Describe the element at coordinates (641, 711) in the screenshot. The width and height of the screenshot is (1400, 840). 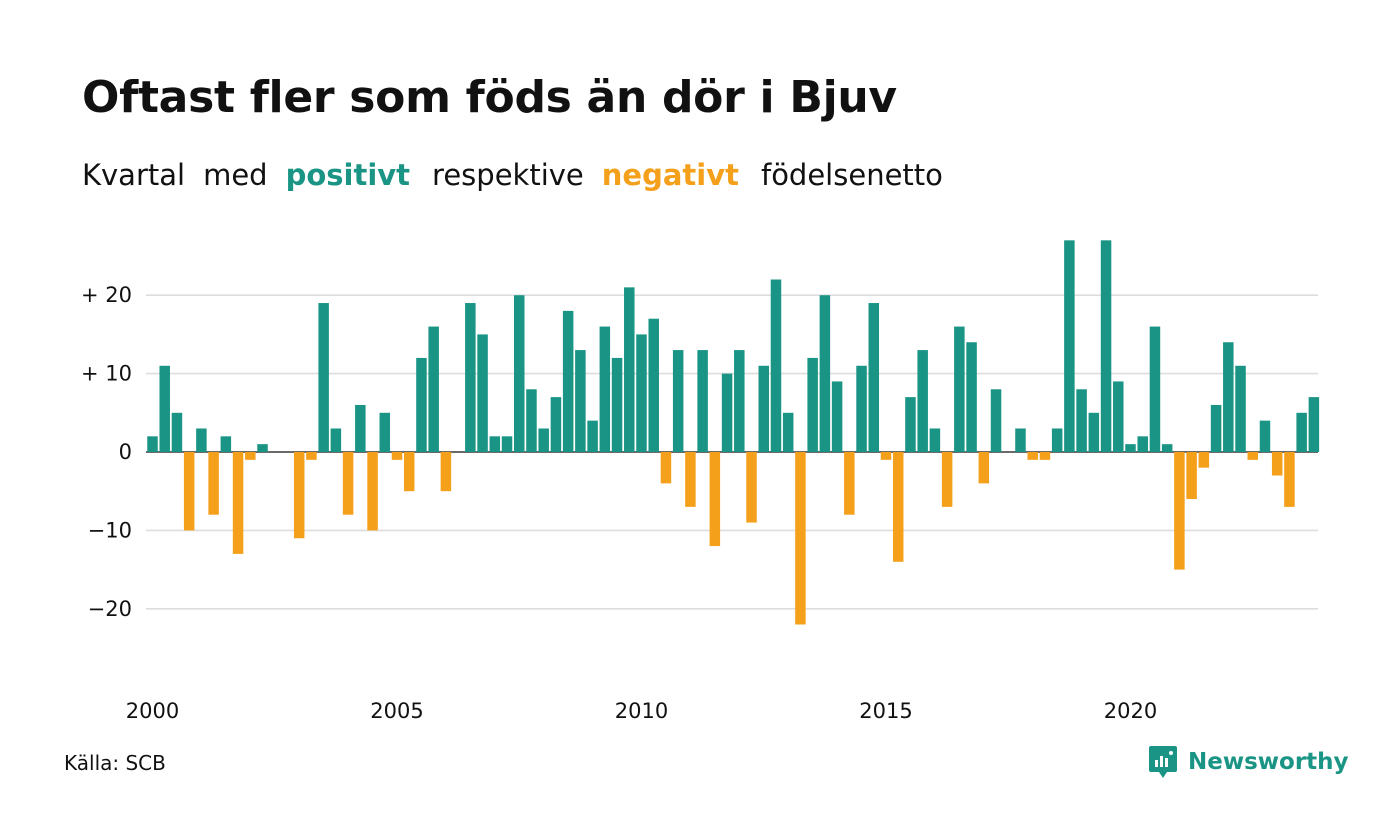
I see `x-tick-label: 2010` at that location.